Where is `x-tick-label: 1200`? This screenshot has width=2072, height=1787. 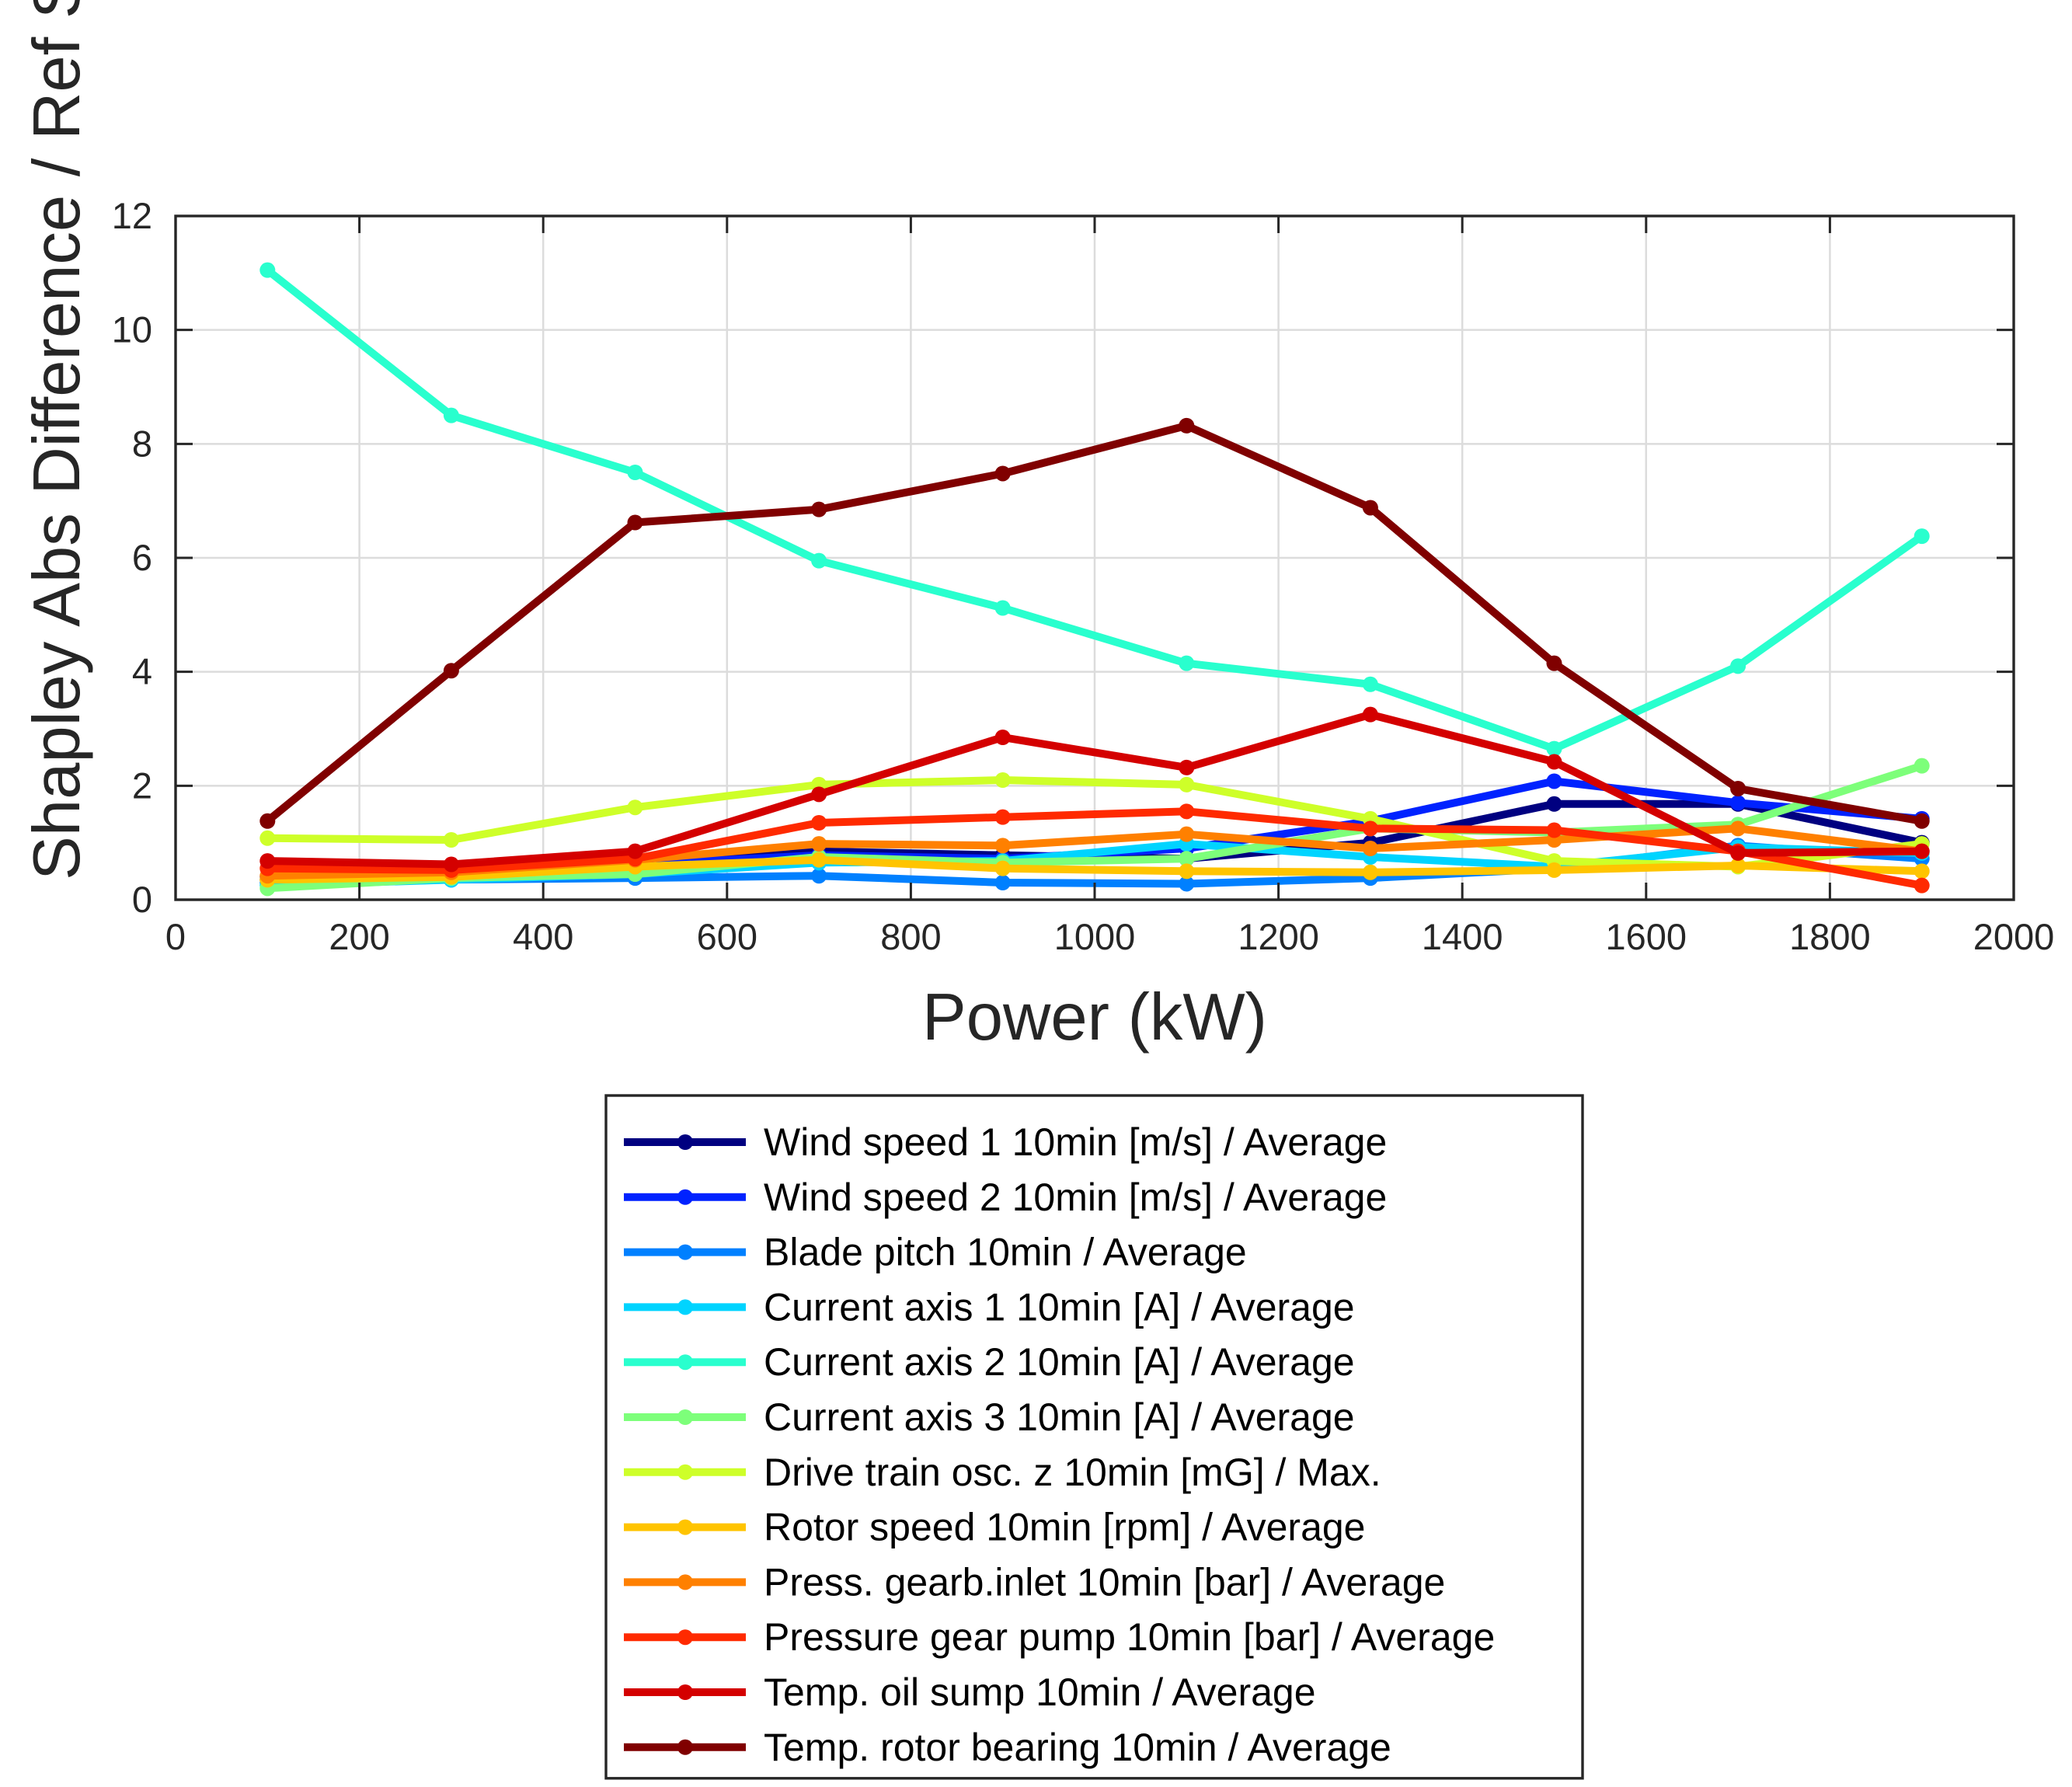
x-tick-label: 1200 is located at coordinates (1278, 936).